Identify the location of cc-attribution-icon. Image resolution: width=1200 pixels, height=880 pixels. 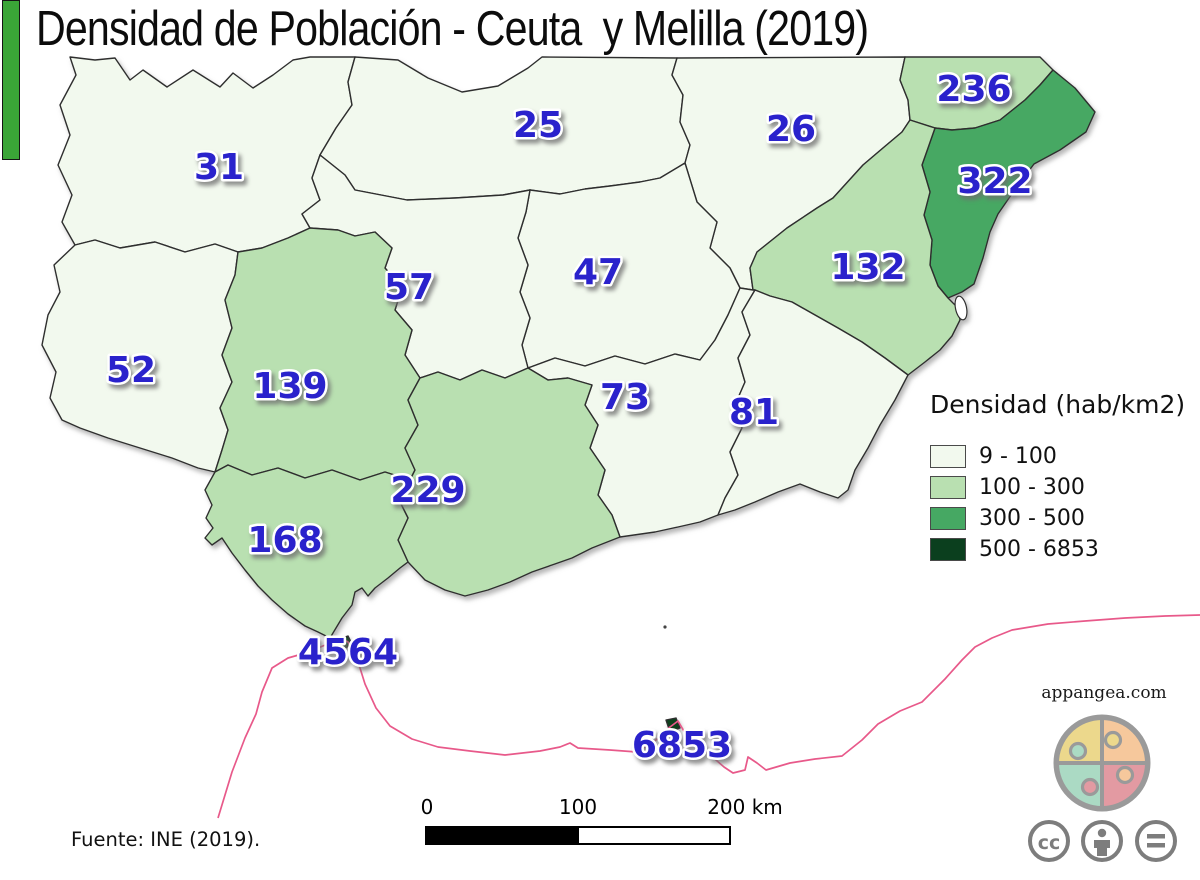
(1102, 841).